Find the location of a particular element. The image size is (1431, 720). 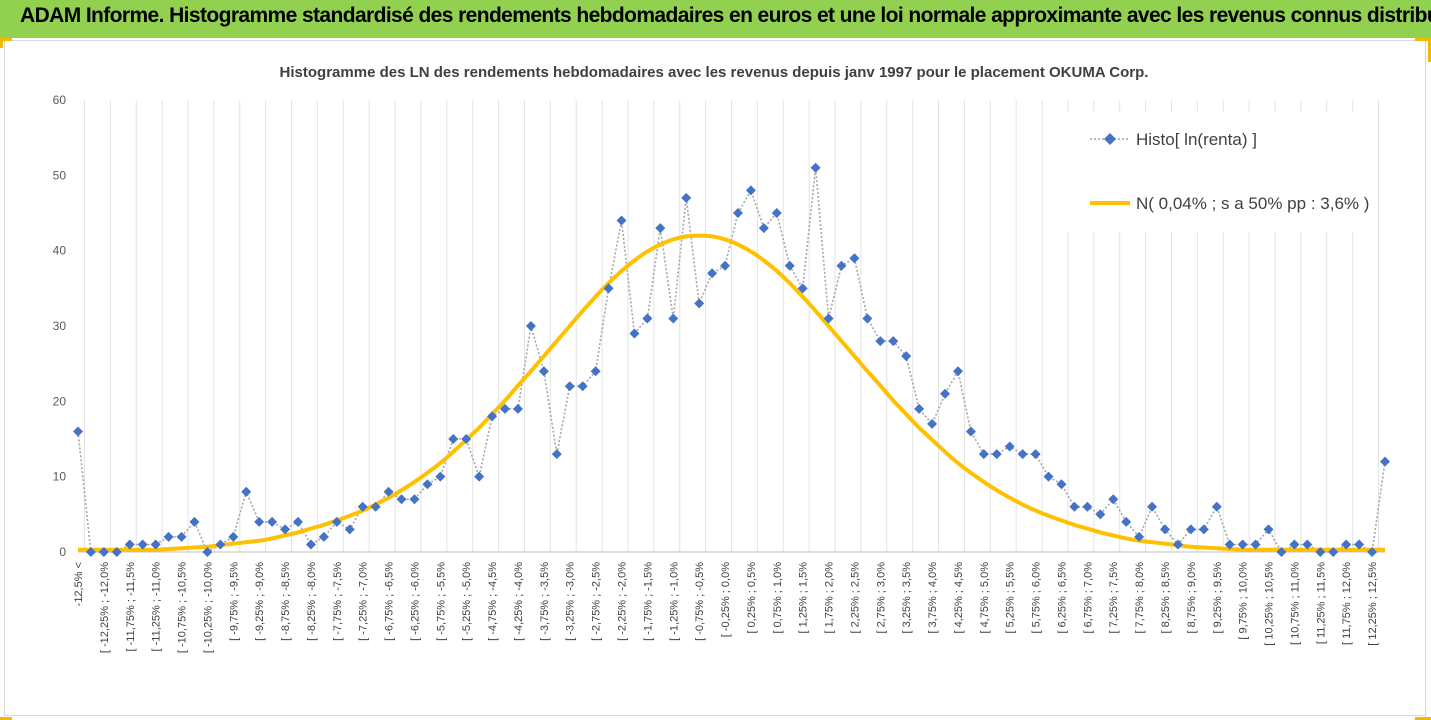

x-tick-label: [ 6,25% ; 6,5% is located at coordinates (1062, 598).